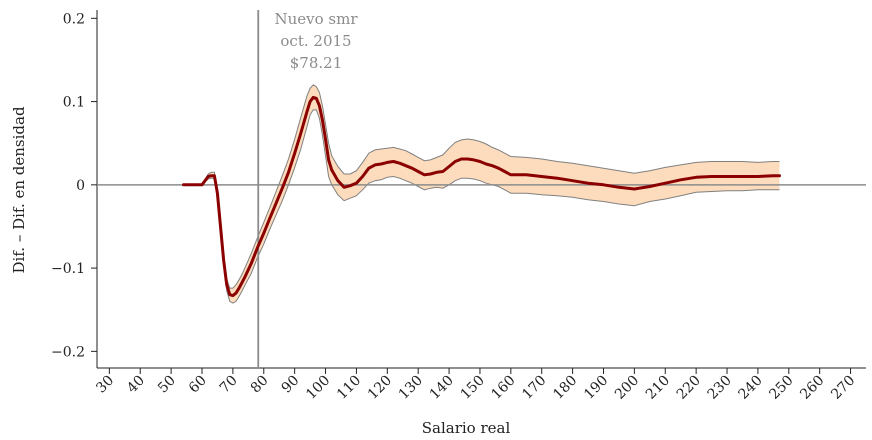 Image resolution: width=872 pixels, height=440 pixels. What do you see at coordinates (473, 388) in the screenshot?
I see `x-tick-label: 150` at bounding box center [473, 388].